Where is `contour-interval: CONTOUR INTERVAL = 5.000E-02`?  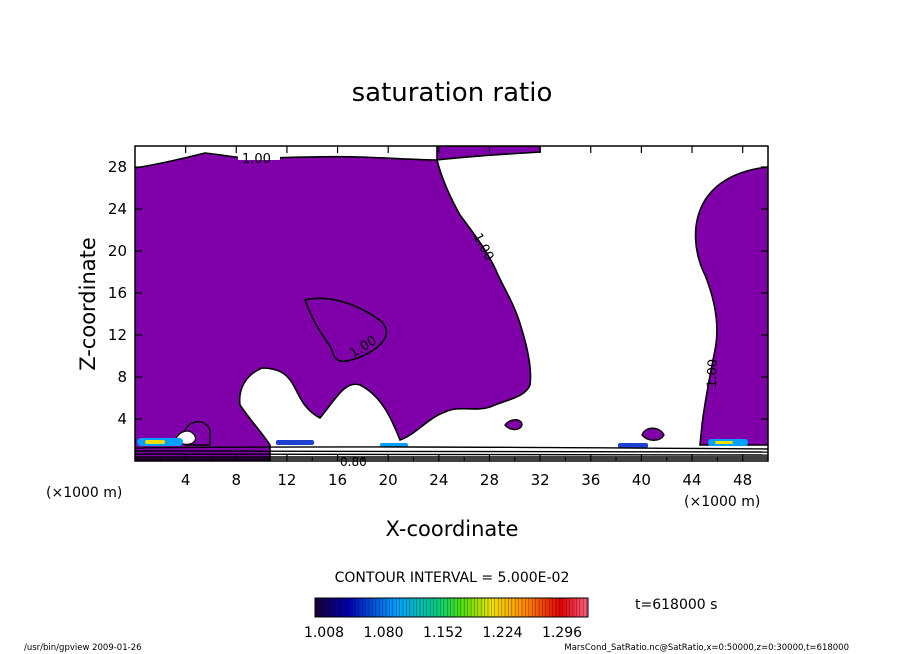
contour-interval: CONTOUR INTERVAL = 5.000E-02 is located at coordinates (452, 578).